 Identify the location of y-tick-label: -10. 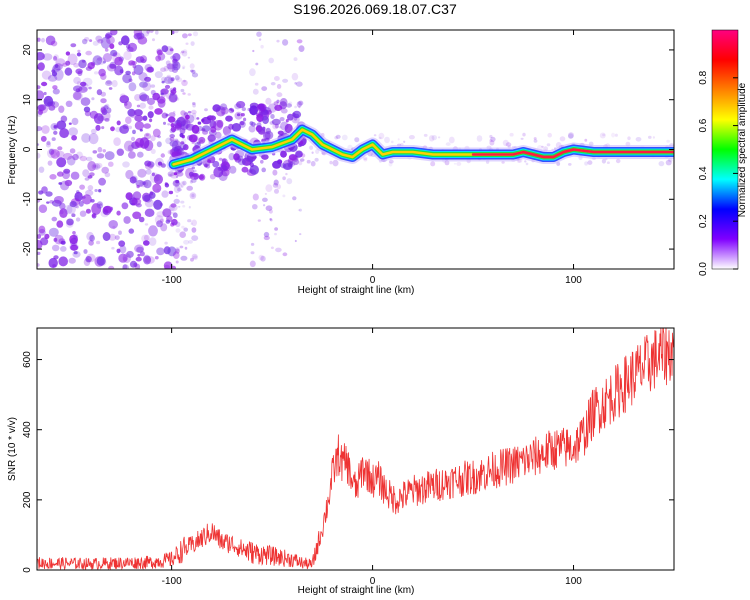
(27, 199).